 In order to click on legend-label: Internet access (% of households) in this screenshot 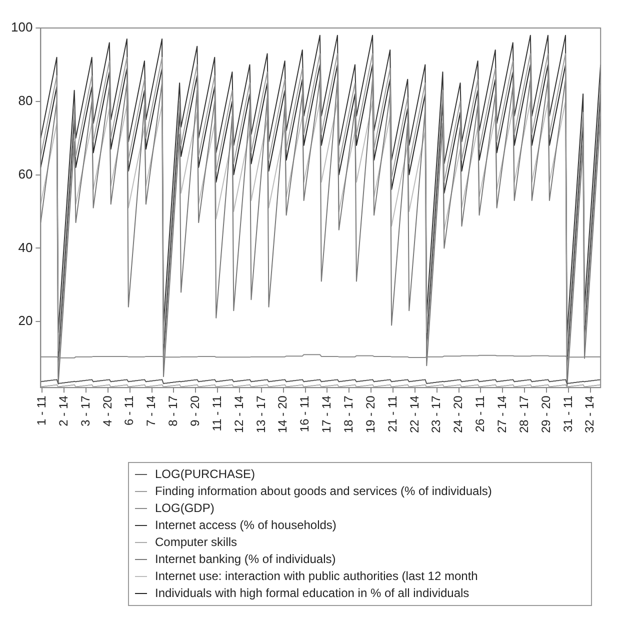, I will do `click(245, 525)`.